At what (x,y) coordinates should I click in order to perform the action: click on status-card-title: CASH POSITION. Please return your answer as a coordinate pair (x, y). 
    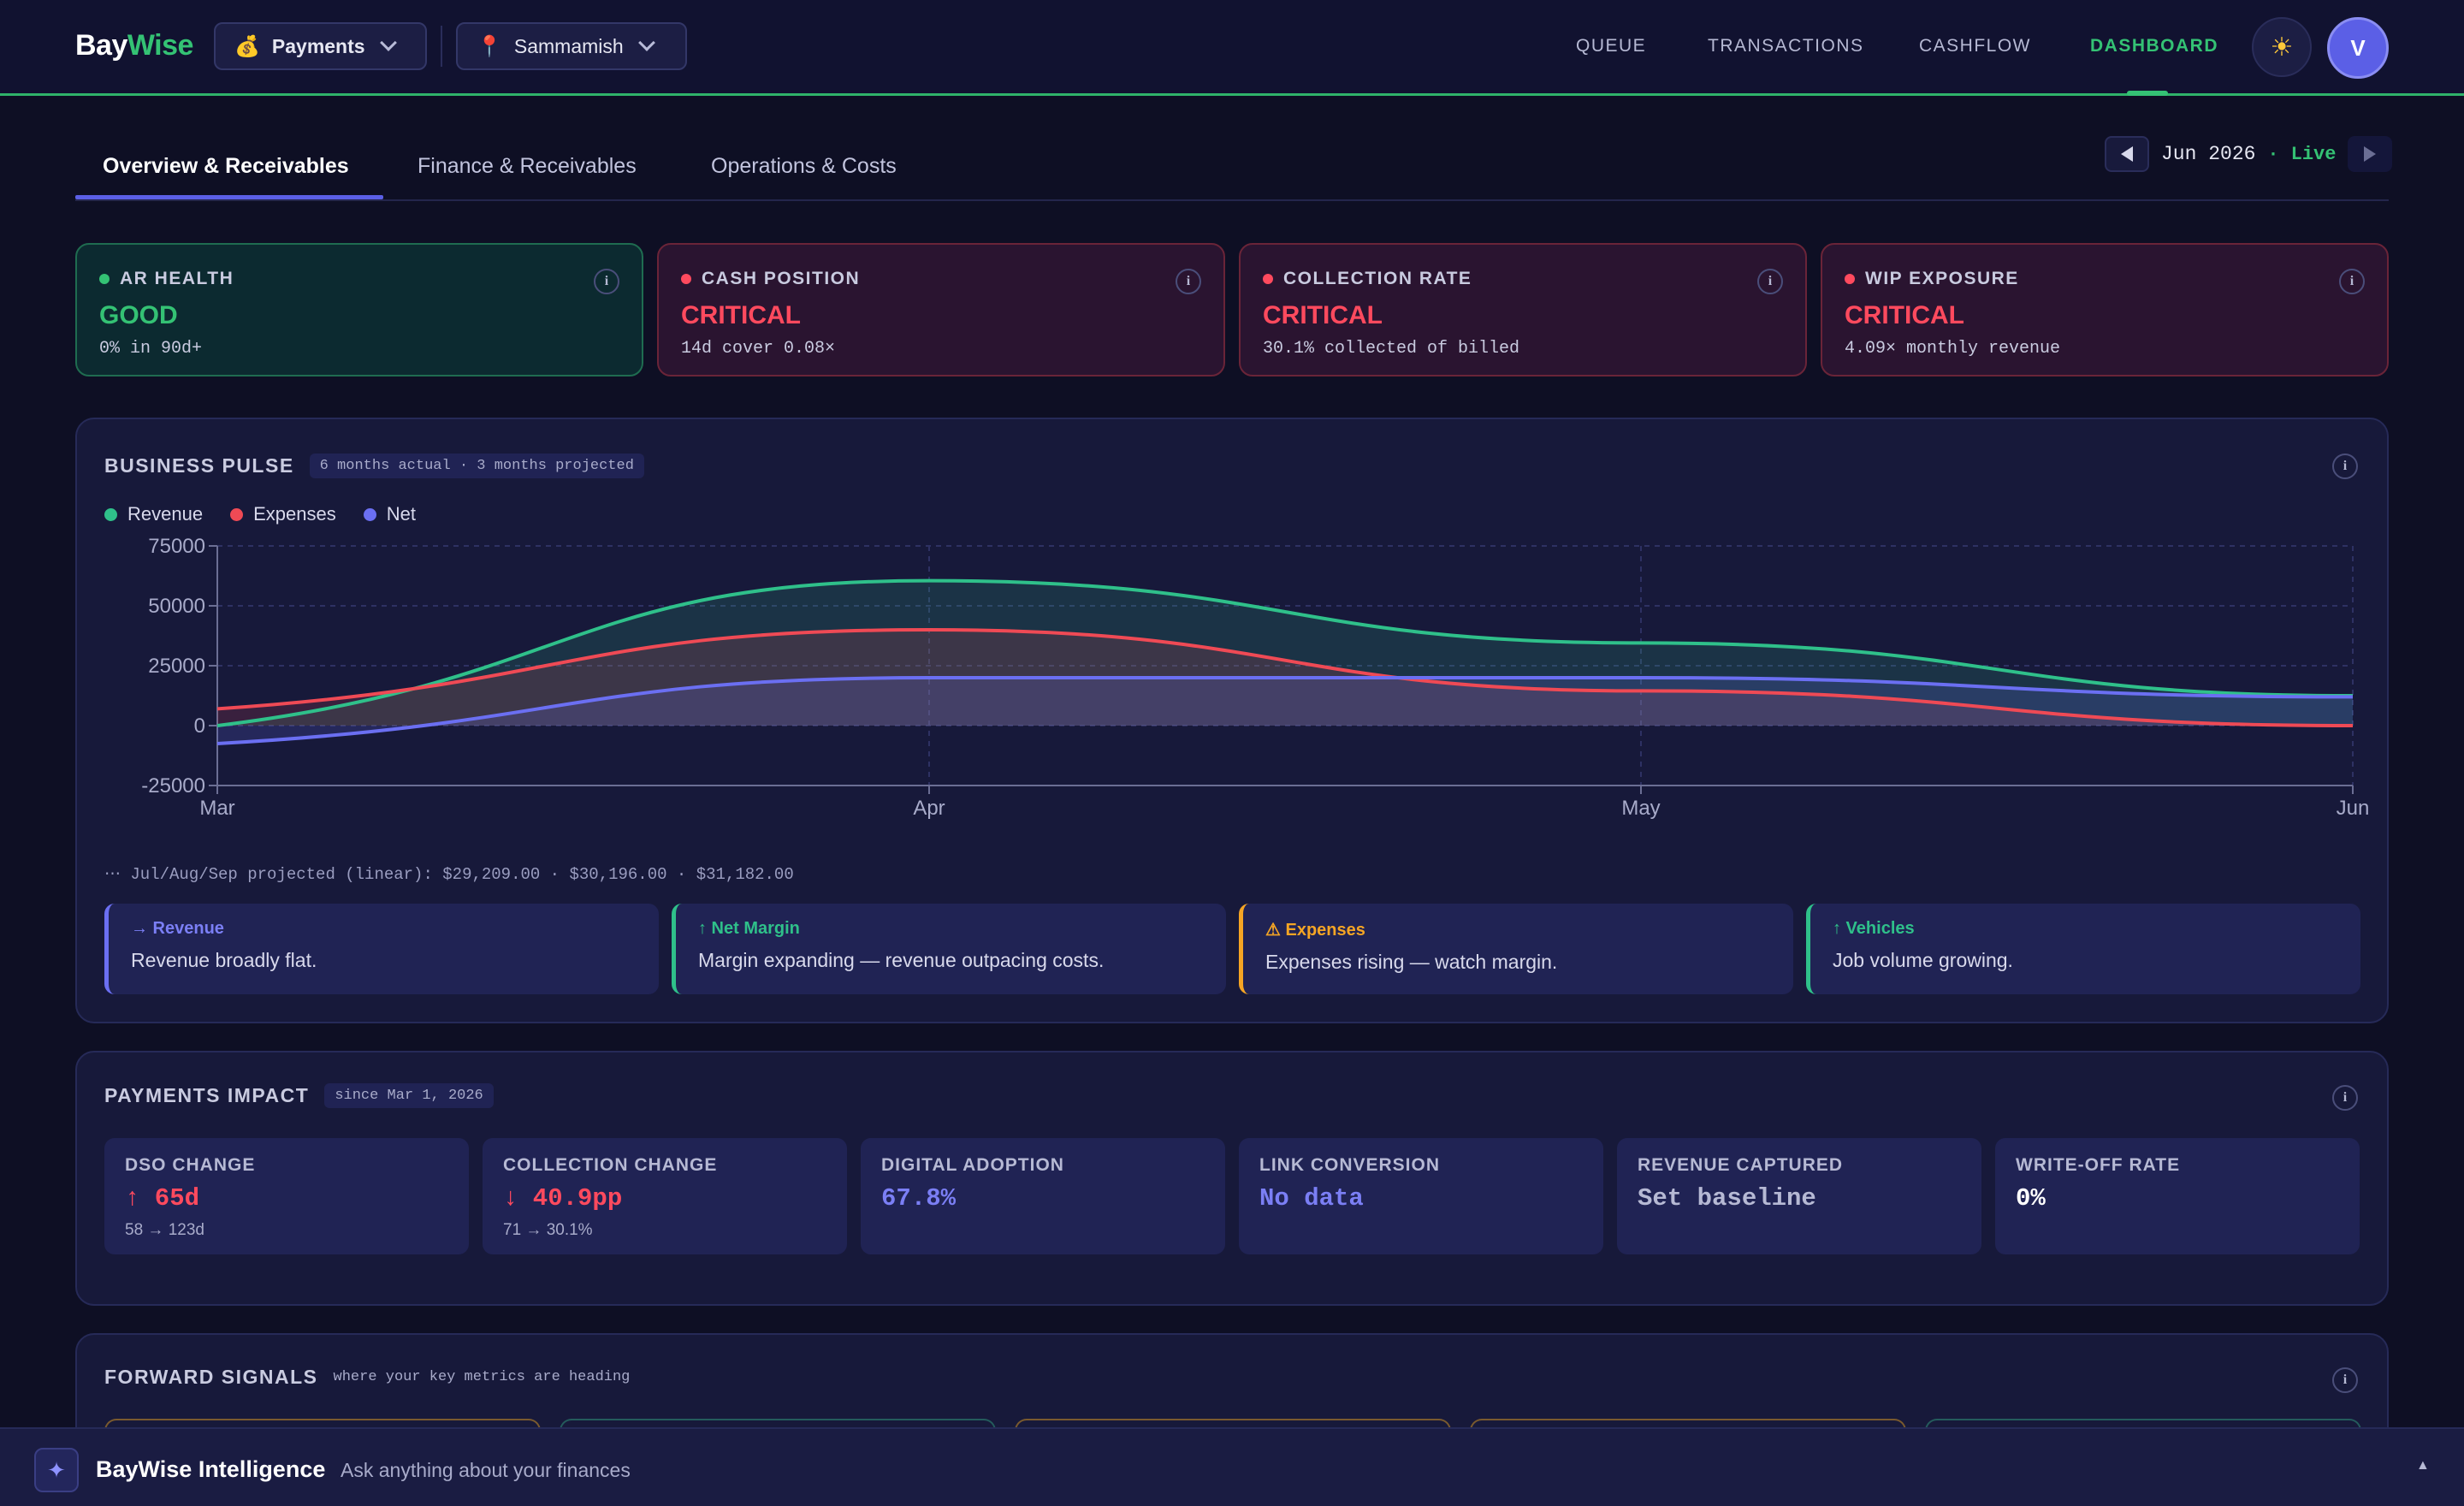
    Looking at the image, I should click on (781, 278).